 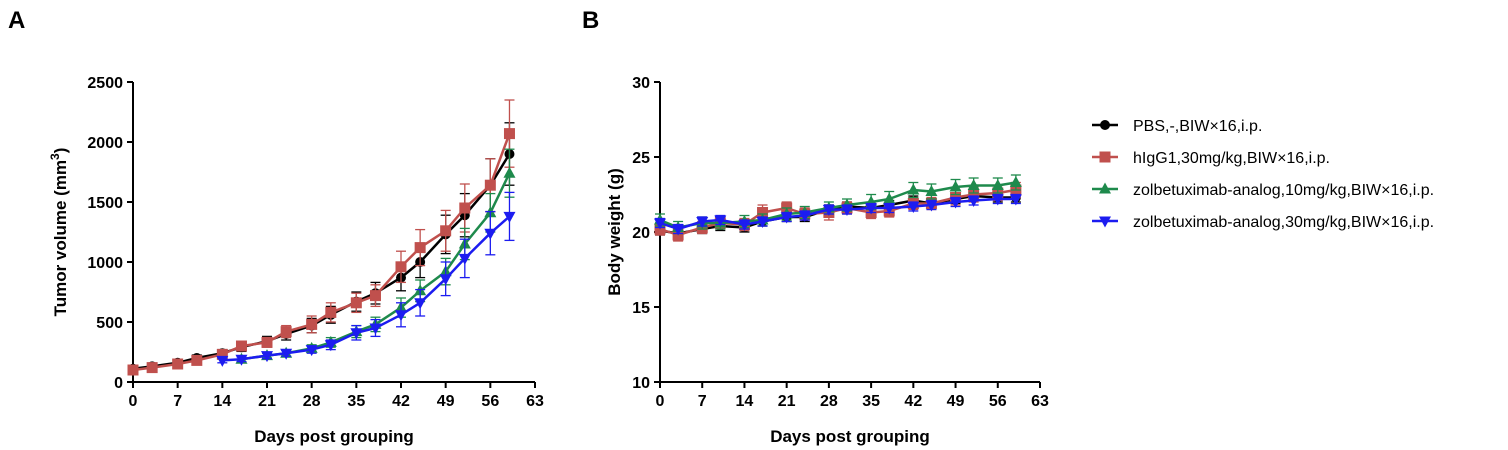 What do you see at coordinates (334, 436) in the screenshot?
I see `x-axis-title-a: Days post grouping` at bounding box center [334, 436].